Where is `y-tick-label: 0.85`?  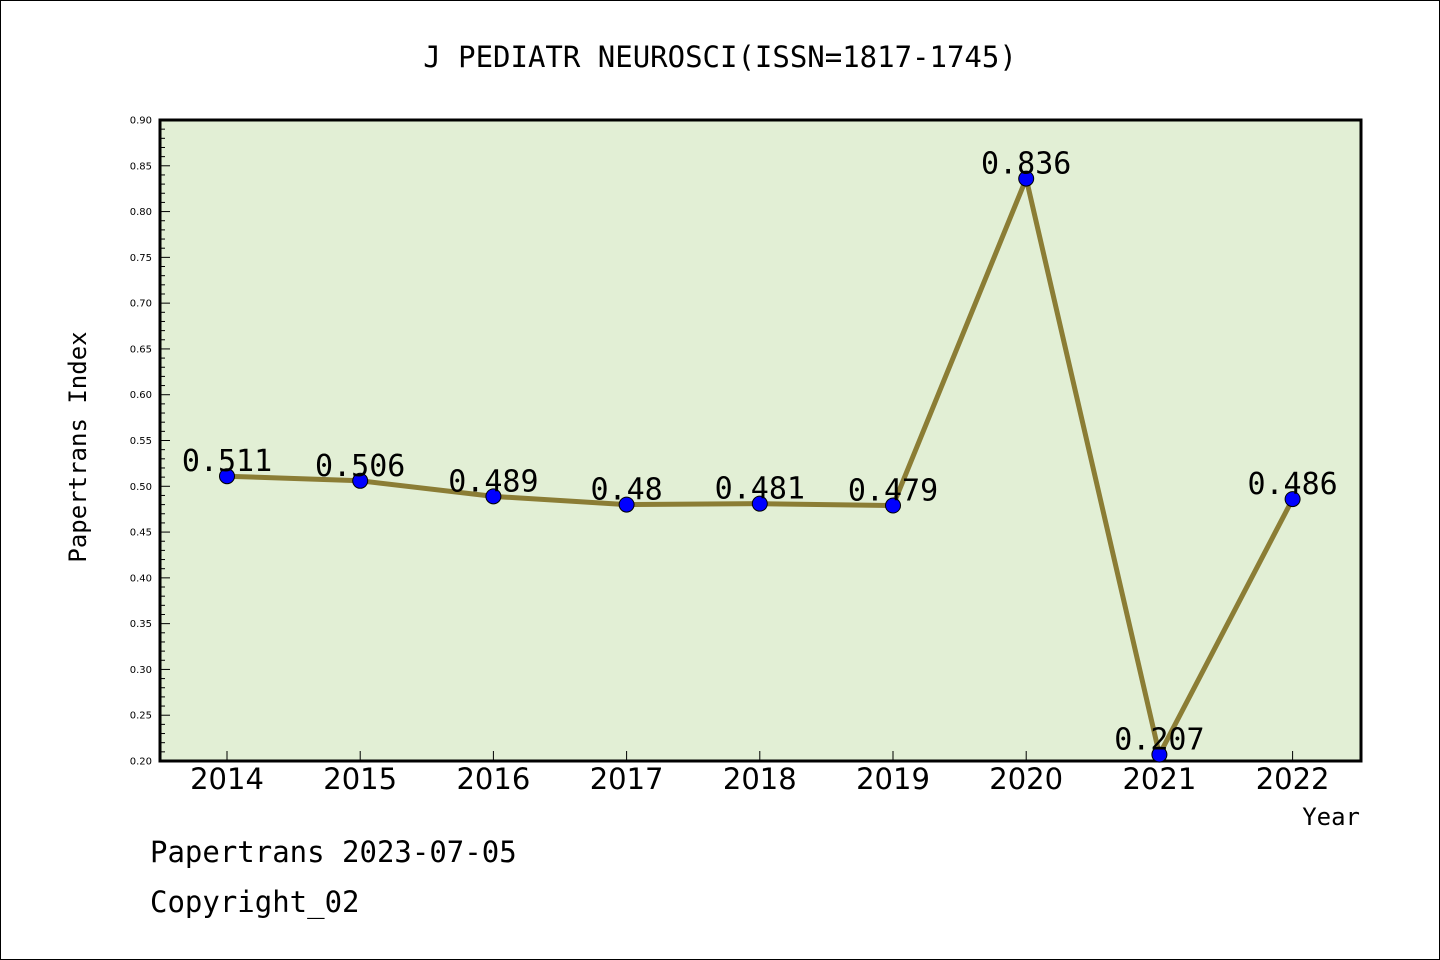 y-tick-label: 0.85 is located at coordinates (141, 166).